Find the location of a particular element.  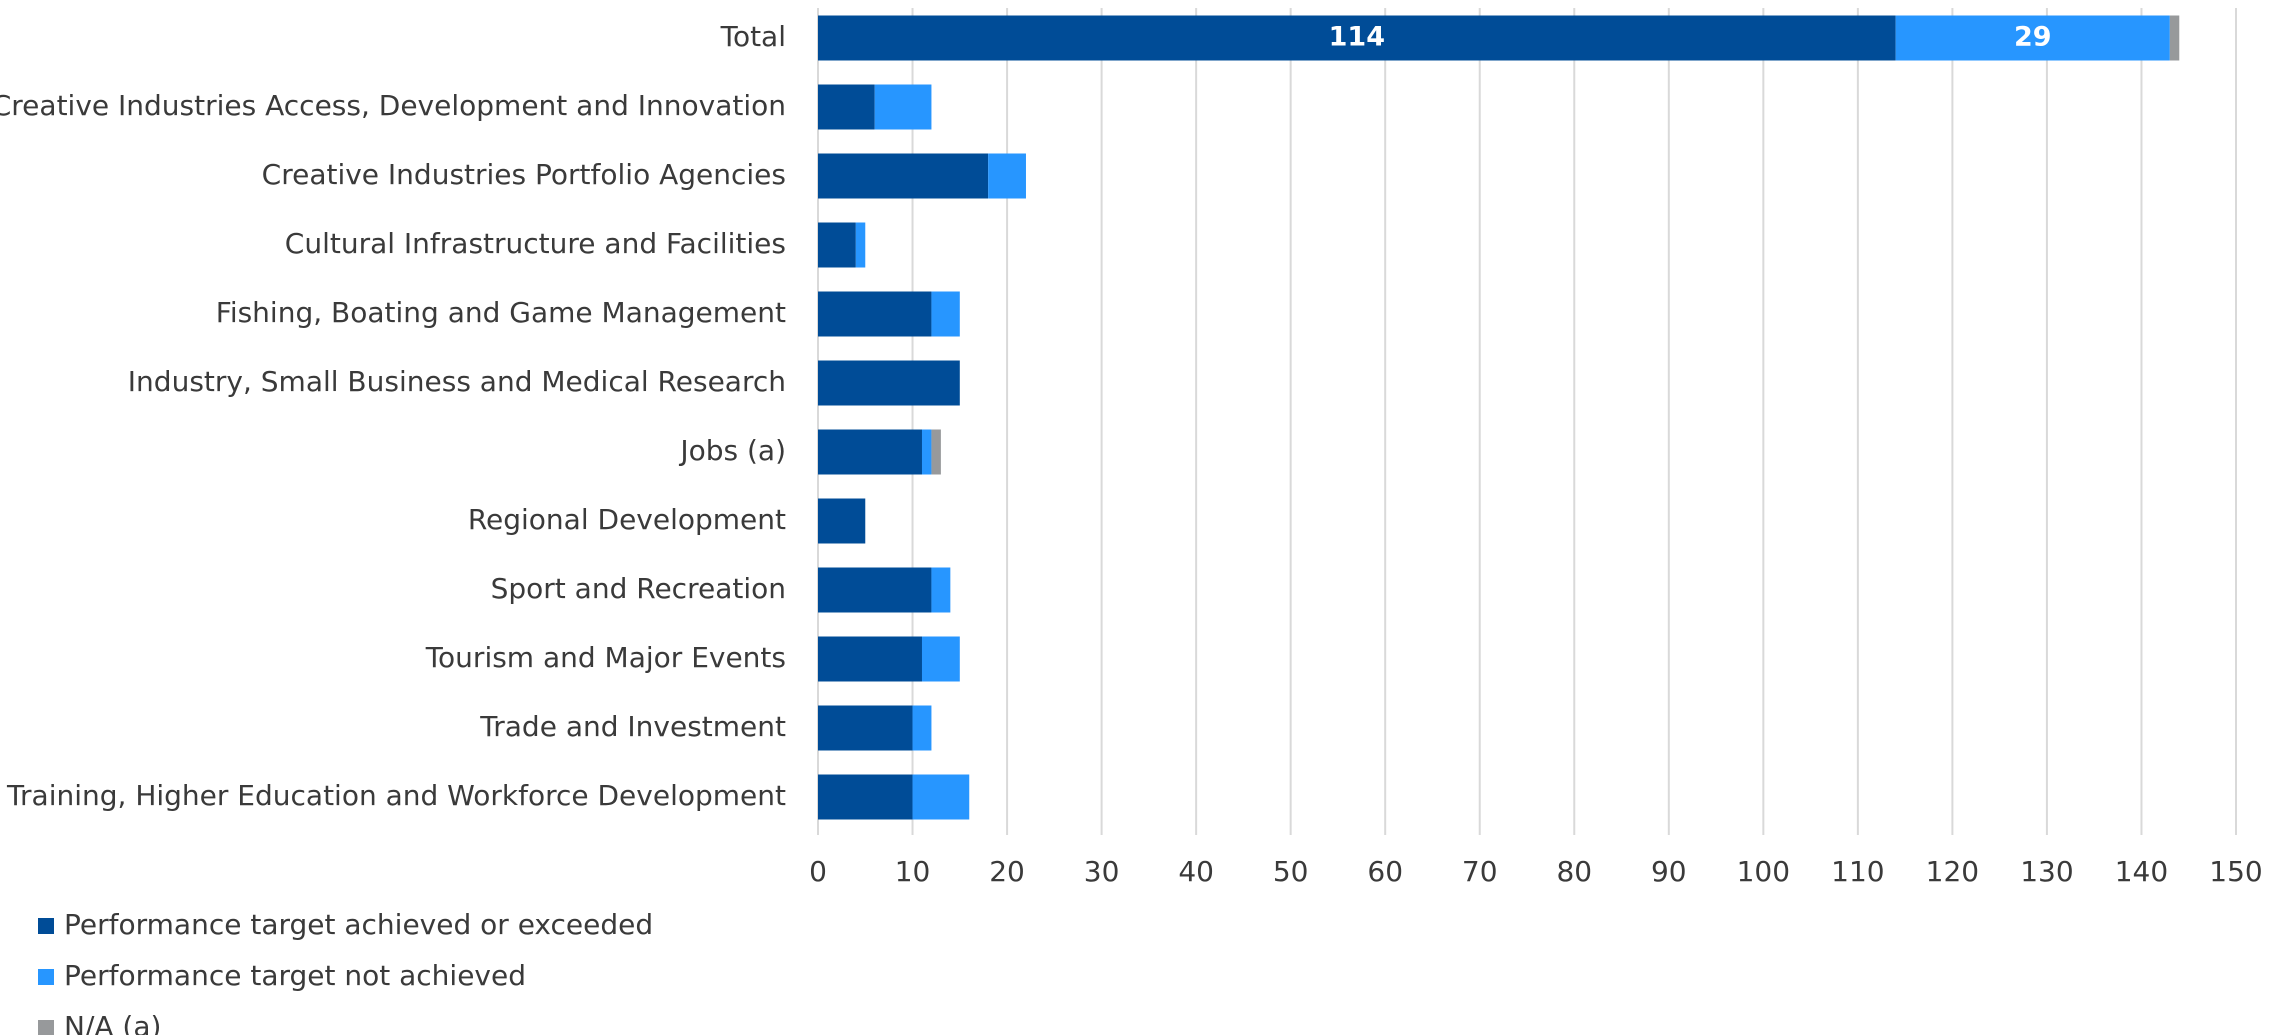

x-tick-label: 30 is located at coordinates (1102, 871).